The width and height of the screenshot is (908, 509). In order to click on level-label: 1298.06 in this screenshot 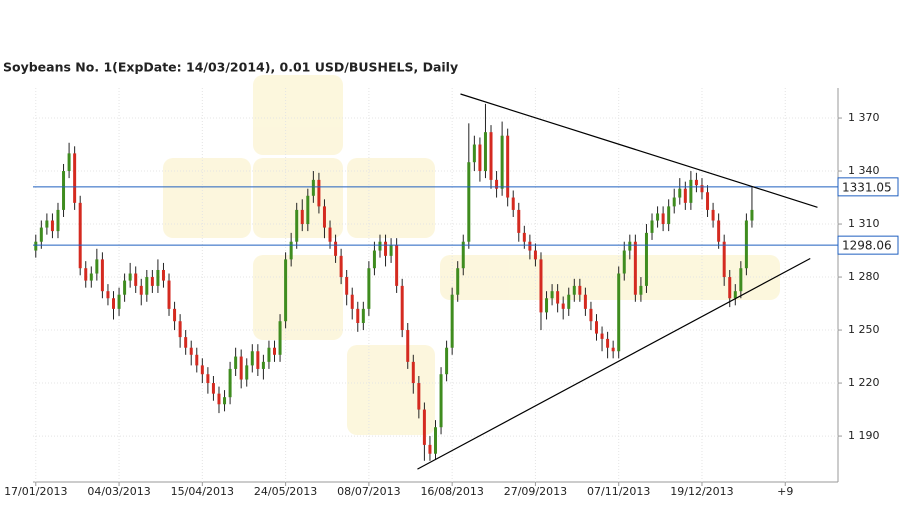, I will do `click(867, 246)`.